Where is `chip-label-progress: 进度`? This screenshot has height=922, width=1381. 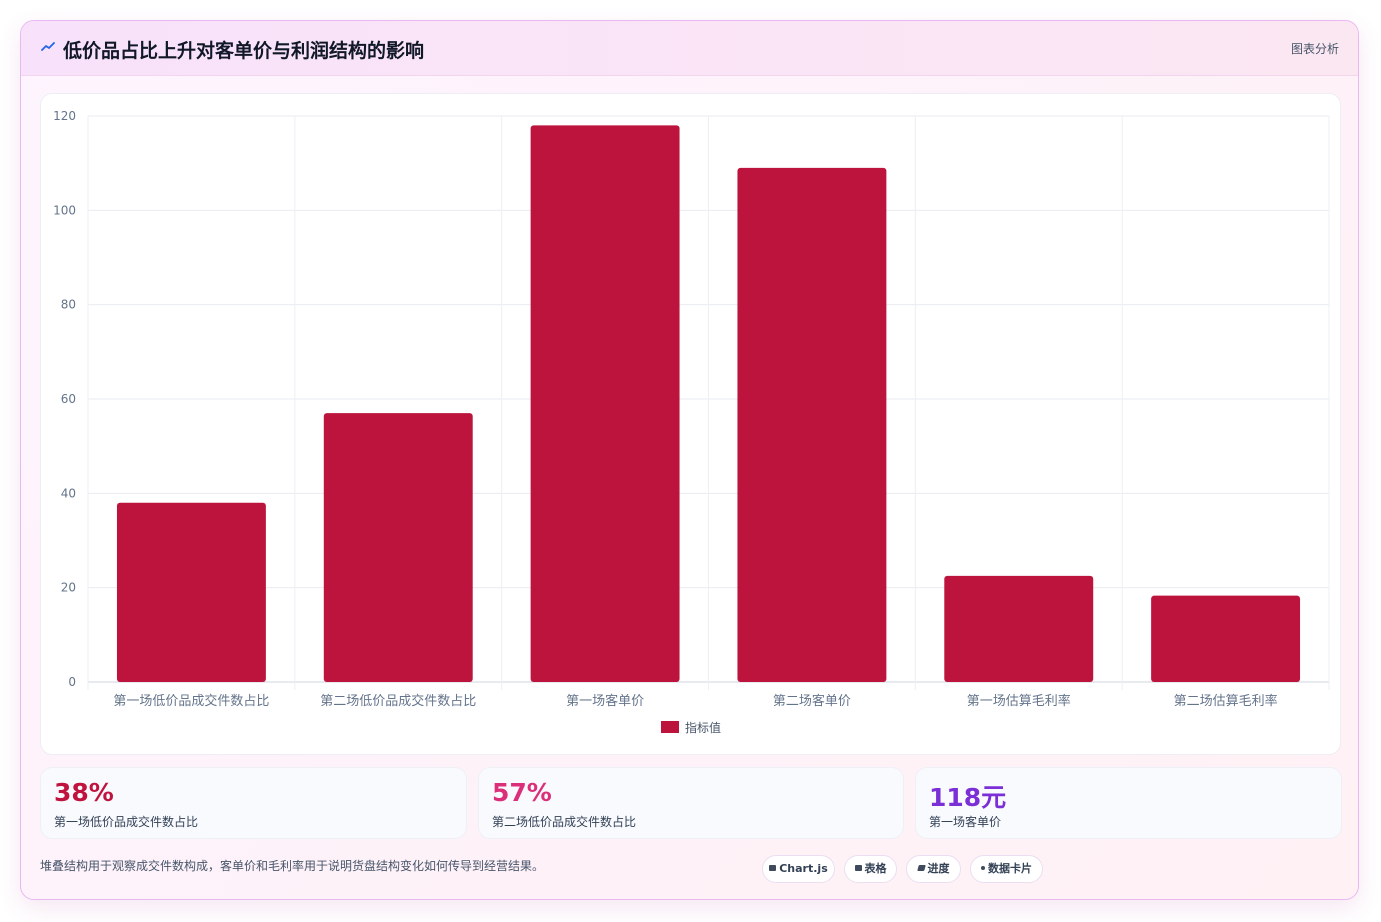
chip-label-progress: 进度 is located at coordinates (938, 868).